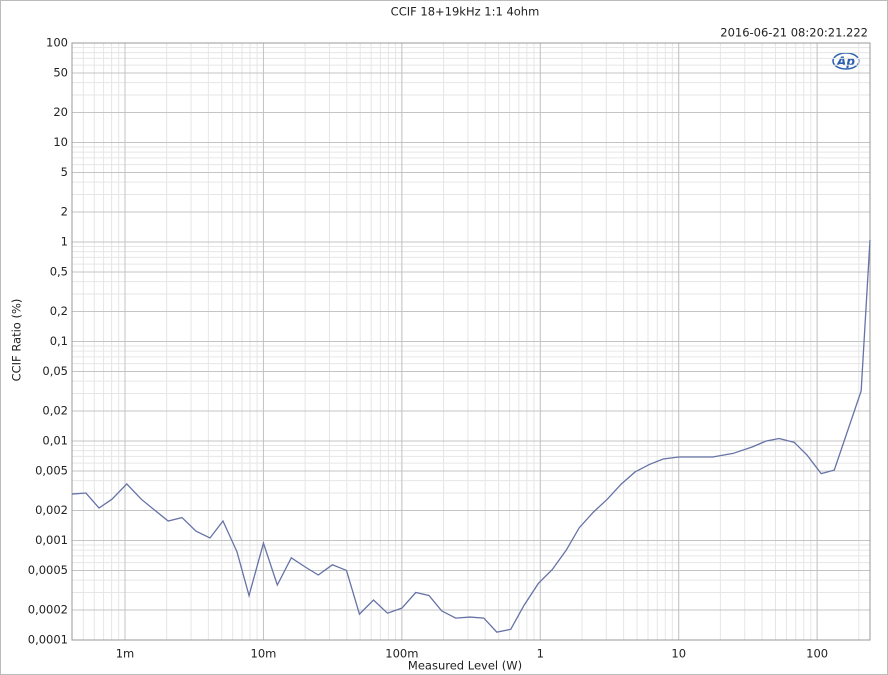  I want to click on x-tick-label: 1m, so click(125, 654).